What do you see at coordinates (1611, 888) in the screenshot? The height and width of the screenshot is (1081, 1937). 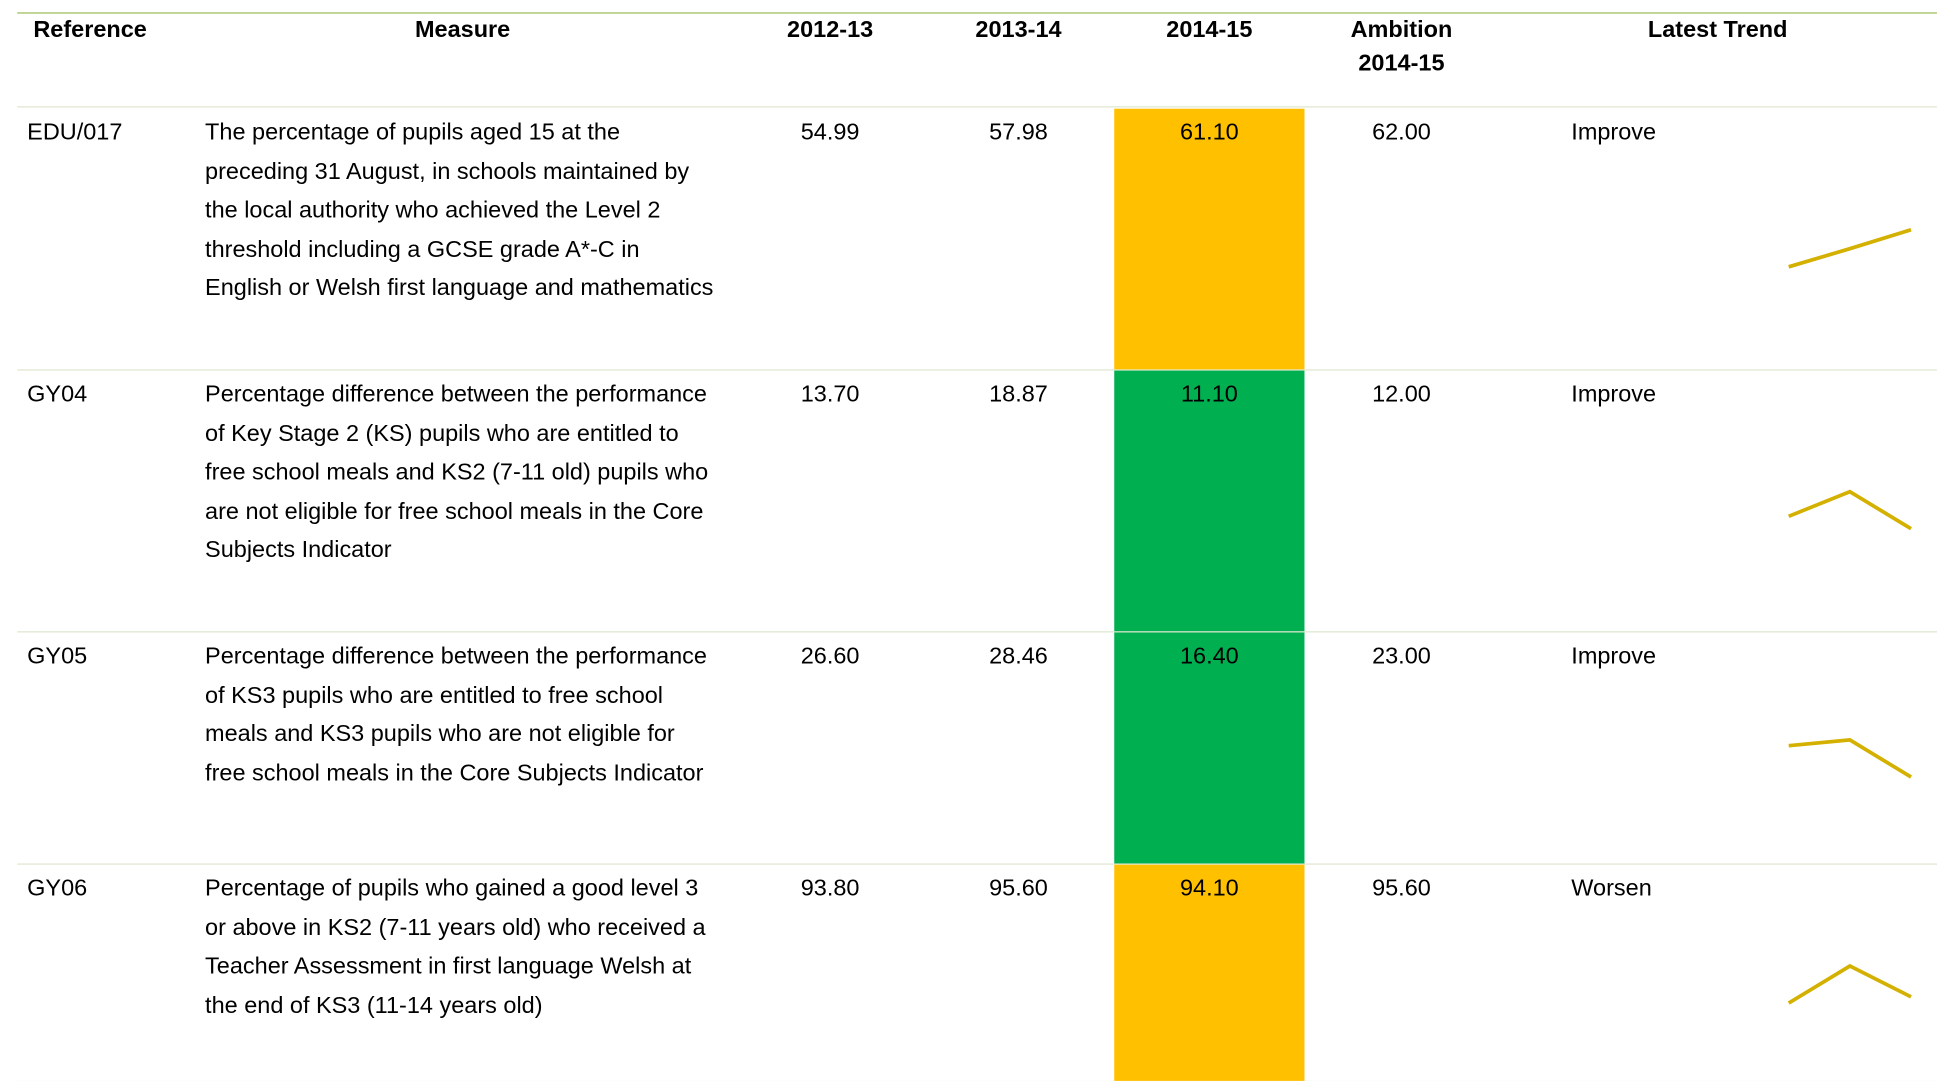 I see `trend-text: Worsen` at bounding box center [1611, 888].